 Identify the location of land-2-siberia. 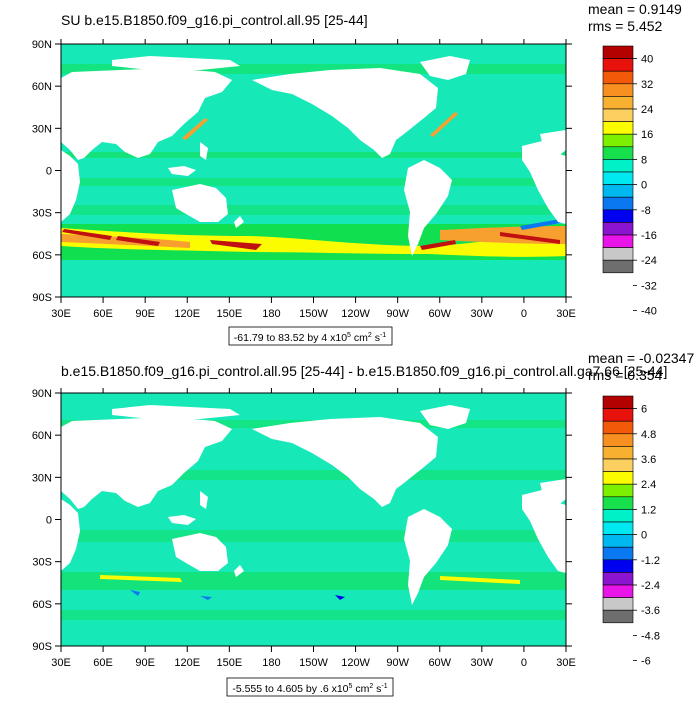
(176, 412).